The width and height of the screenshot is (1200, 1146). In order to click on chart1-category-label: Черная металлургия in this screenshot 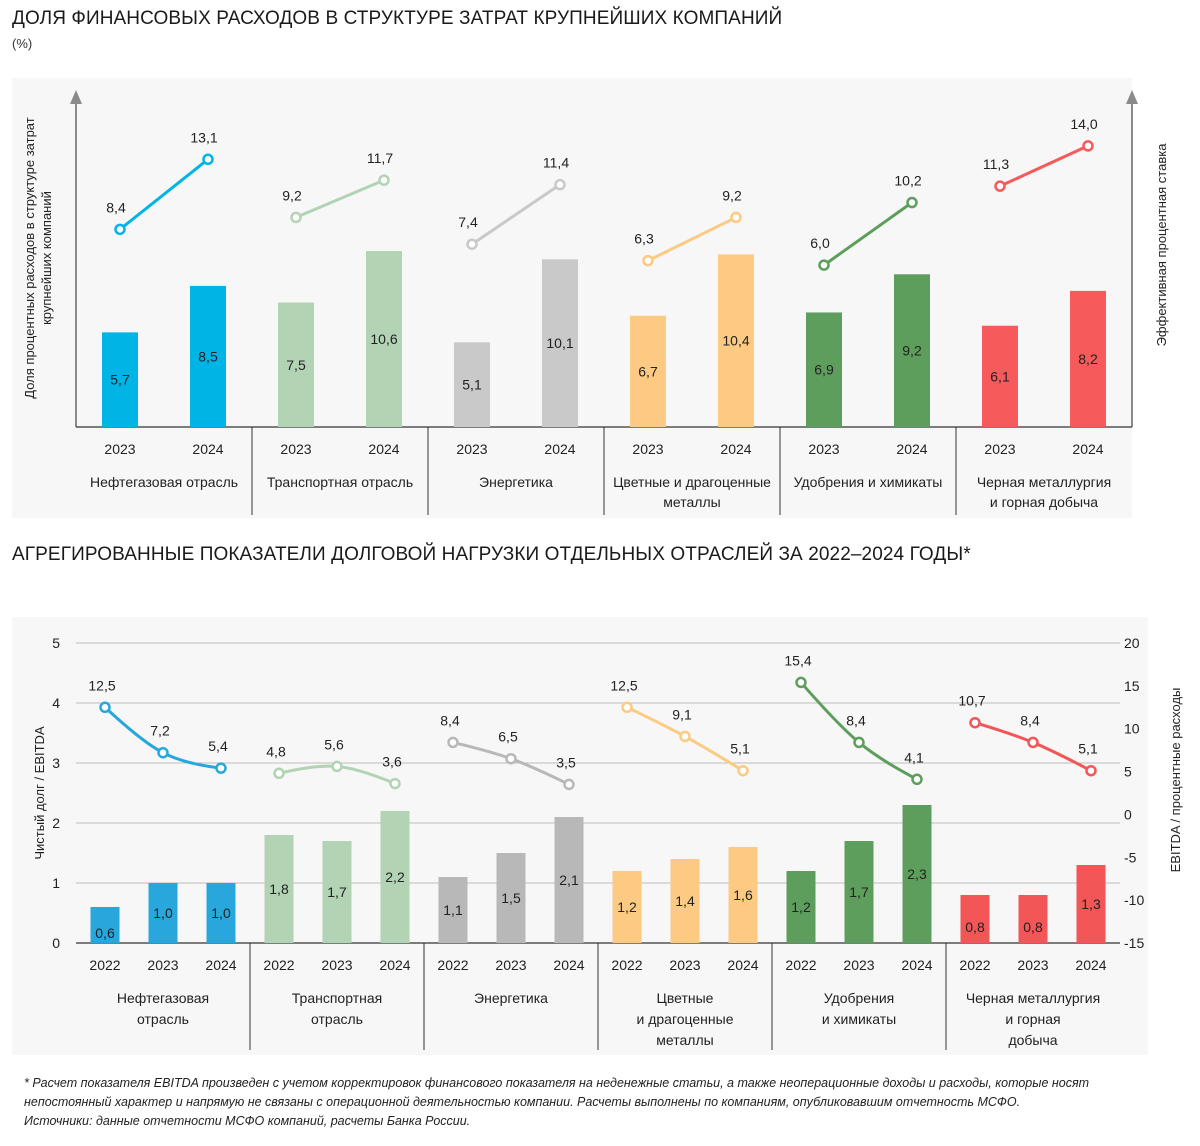, I will do `click(1044, 482)`.